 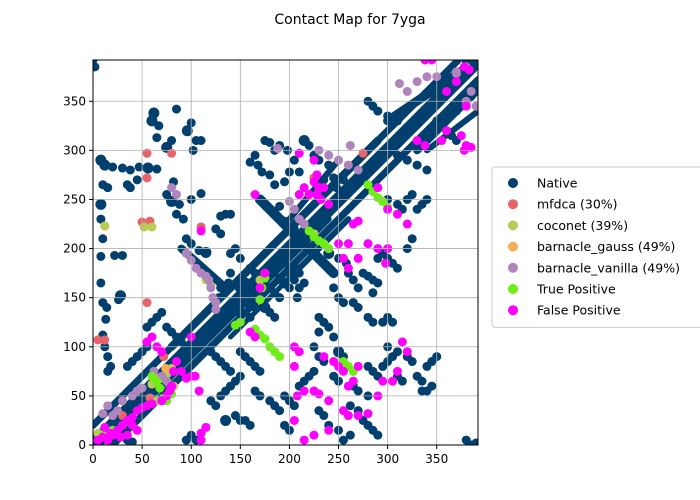 What do you see at coordinates (608, 267) in the screenshot?
I see `legend-label: barnacle_vanilla (49%)` at bounding box center [608, 267].